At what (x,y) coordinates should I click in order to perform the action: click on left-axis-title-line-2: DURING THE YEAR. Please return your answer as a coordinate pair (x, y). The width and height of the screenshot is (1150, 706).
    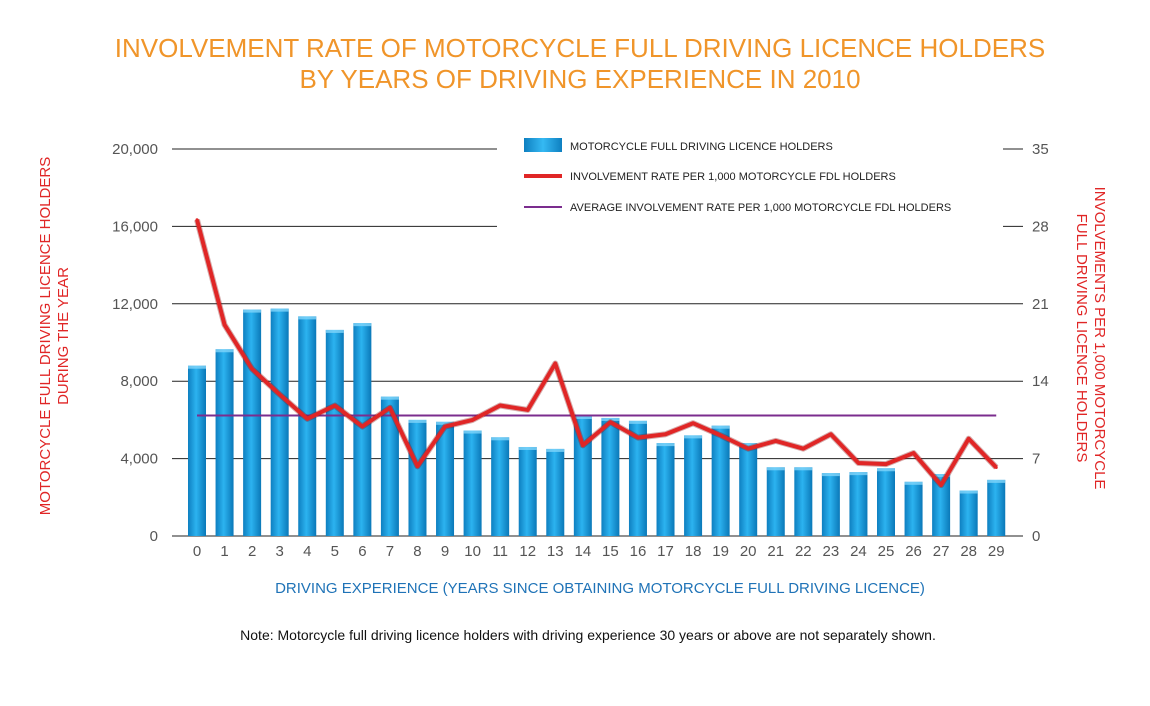
    Looking at the image, I should click on (63, 336).